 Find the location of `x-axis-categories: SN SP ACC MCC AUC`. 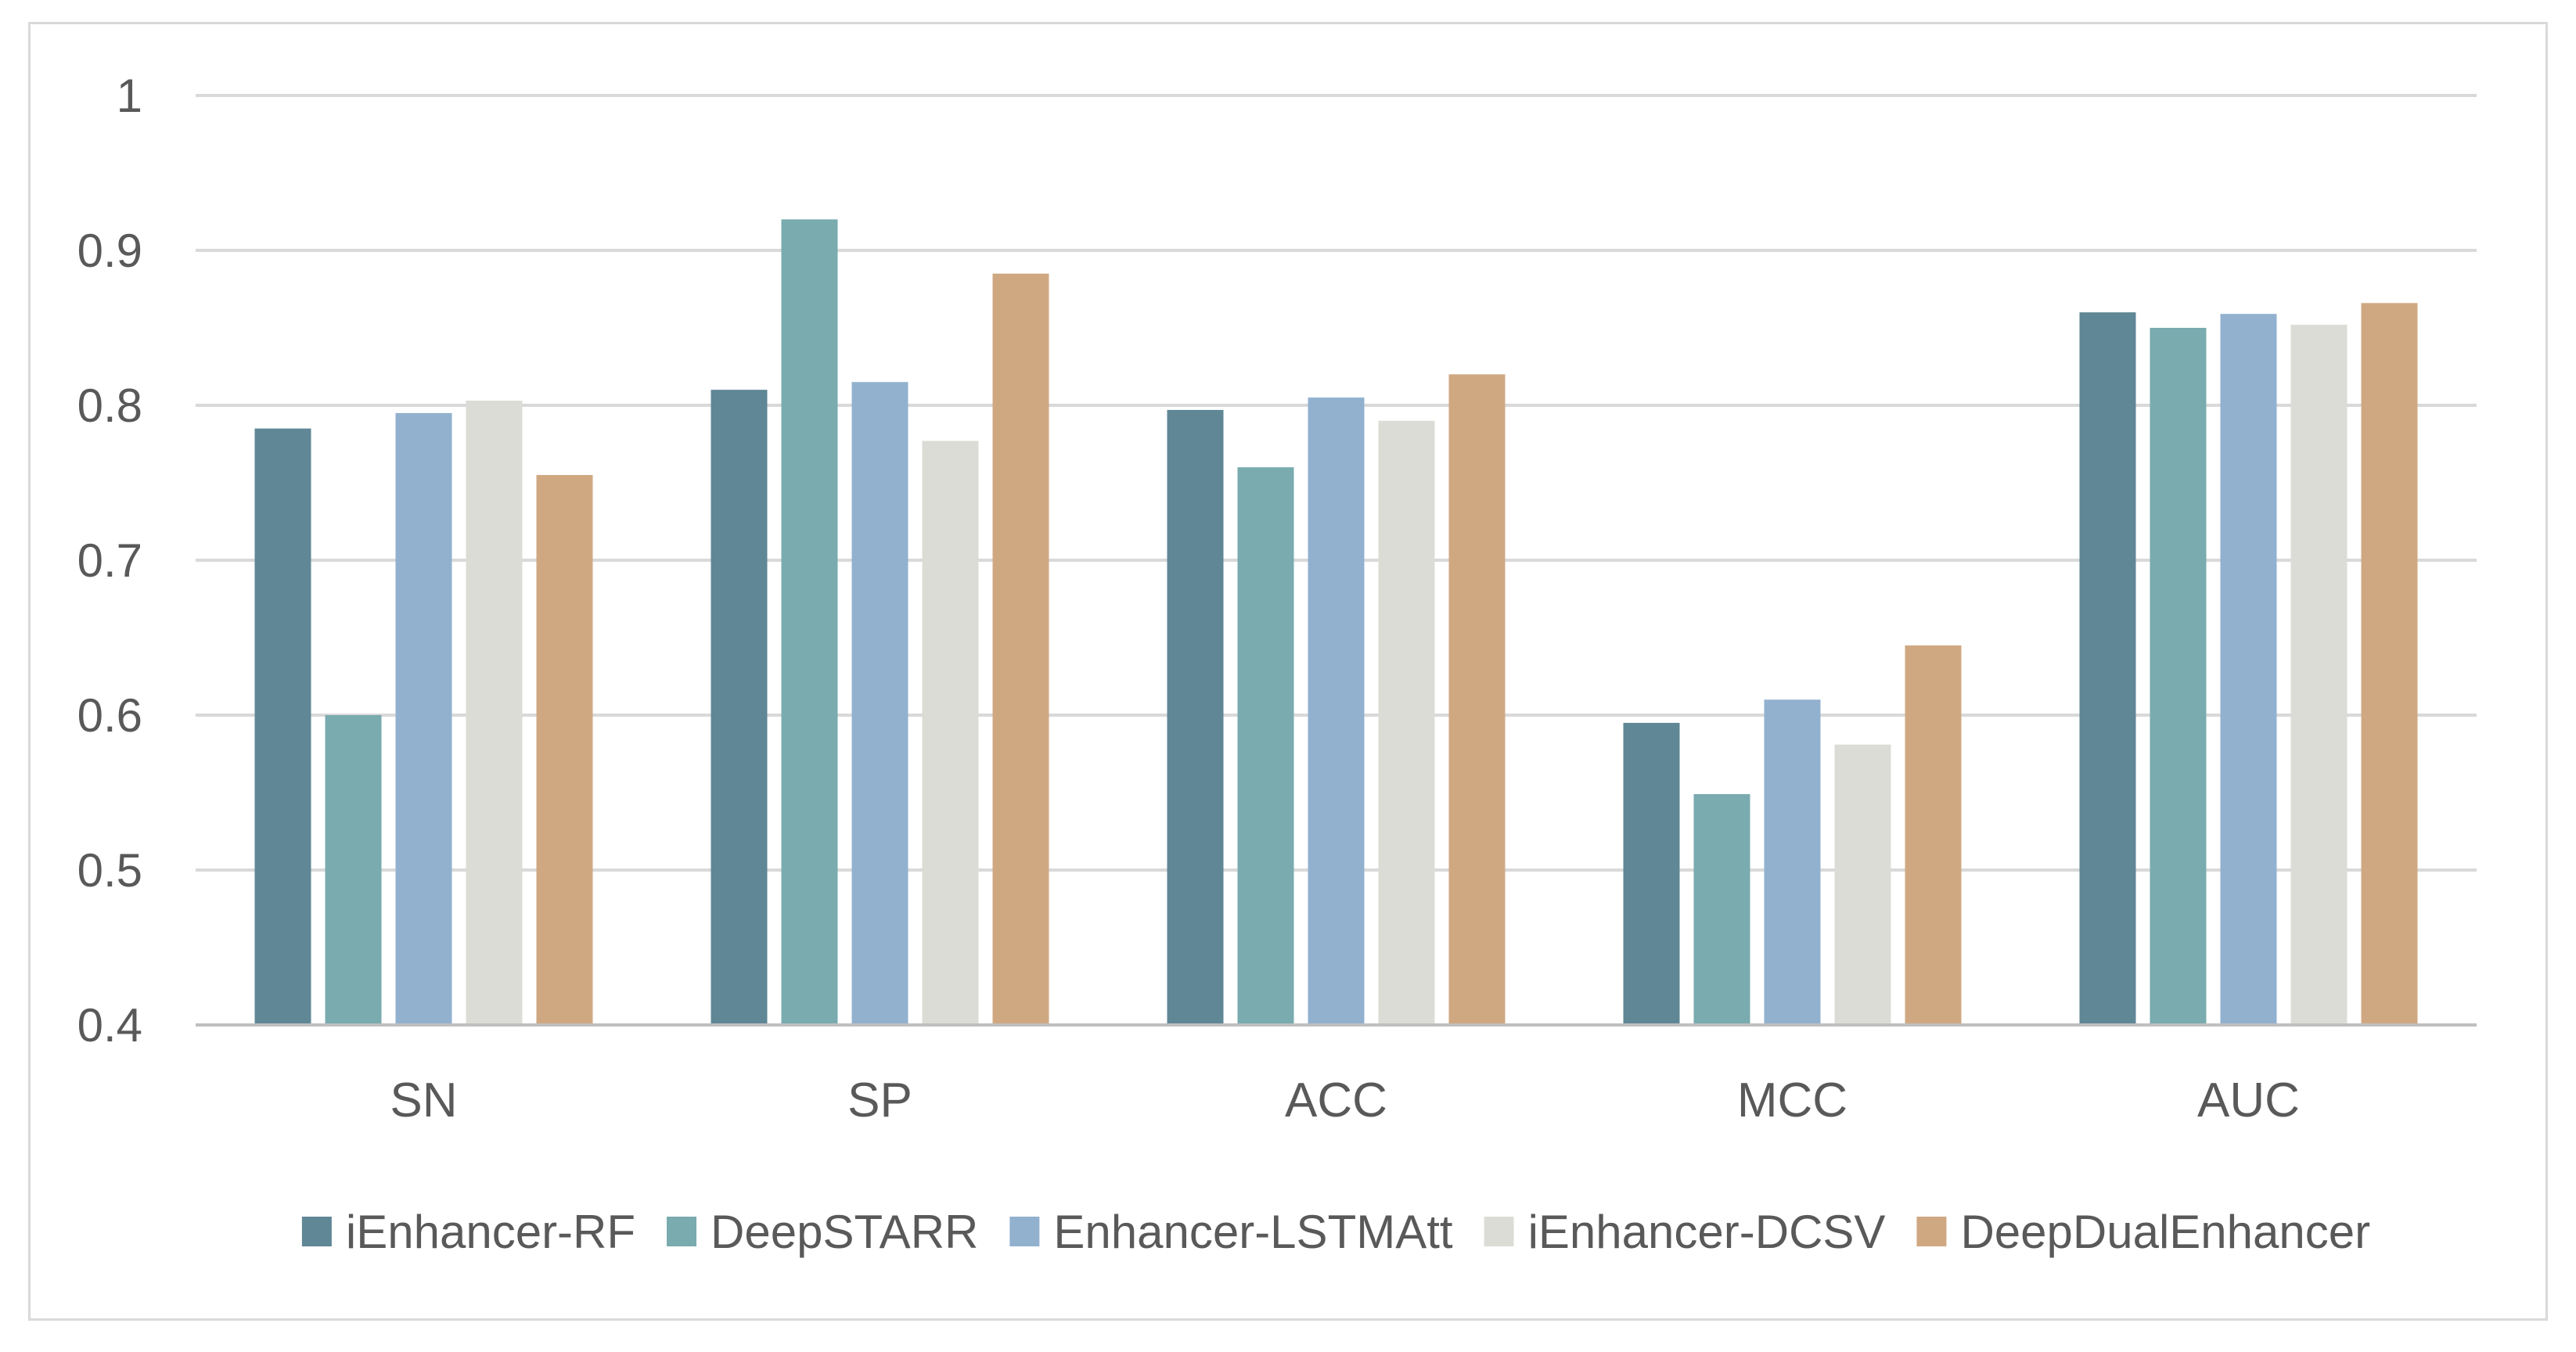

x-axis-categories: SN SP ACC MCC AUC is located at coordinates (1345, 1100).